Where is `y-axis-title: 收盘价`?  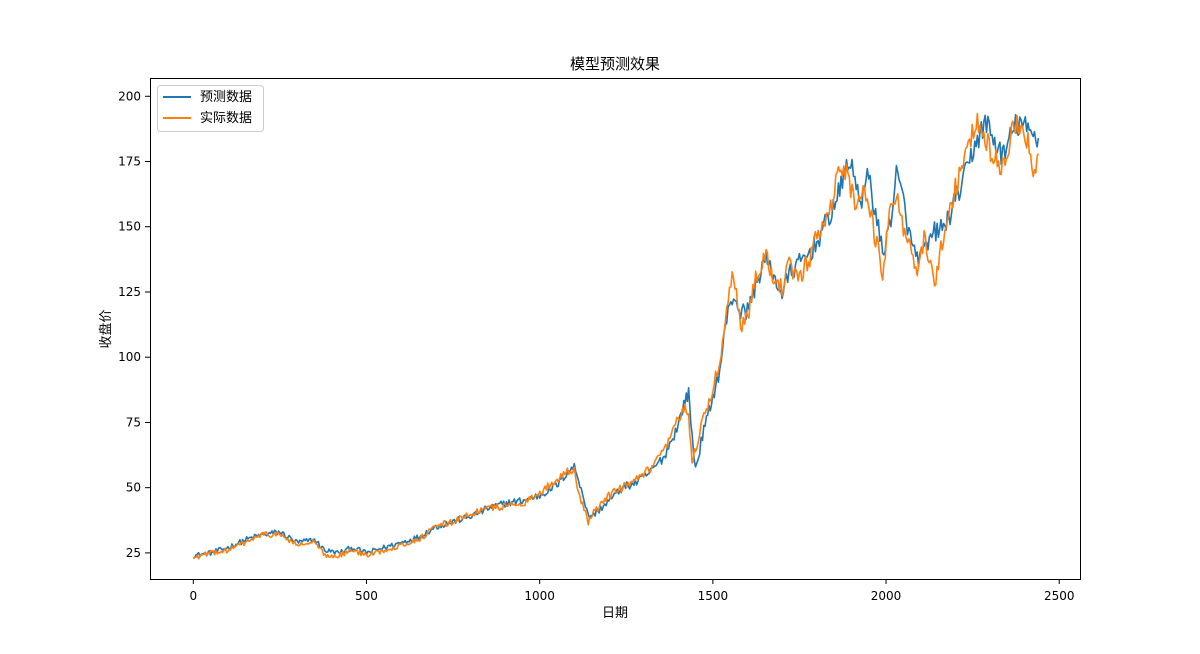 y-axis-title: 收盘价 is located at coordinates (106, 328).